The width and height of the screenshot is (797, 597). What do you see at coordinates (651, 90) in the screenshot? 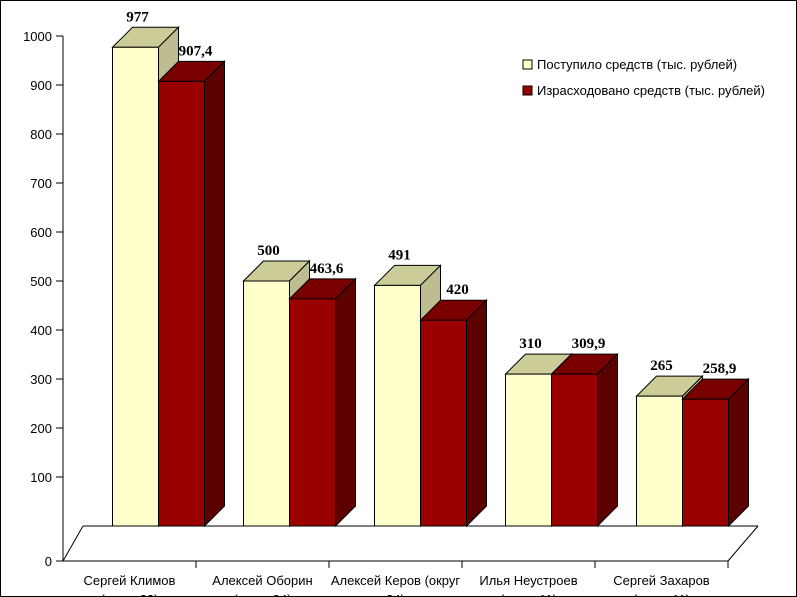
I see `legend-label: Израсходовано средств (тыс. рублей)` at bounding box center [651, 90].